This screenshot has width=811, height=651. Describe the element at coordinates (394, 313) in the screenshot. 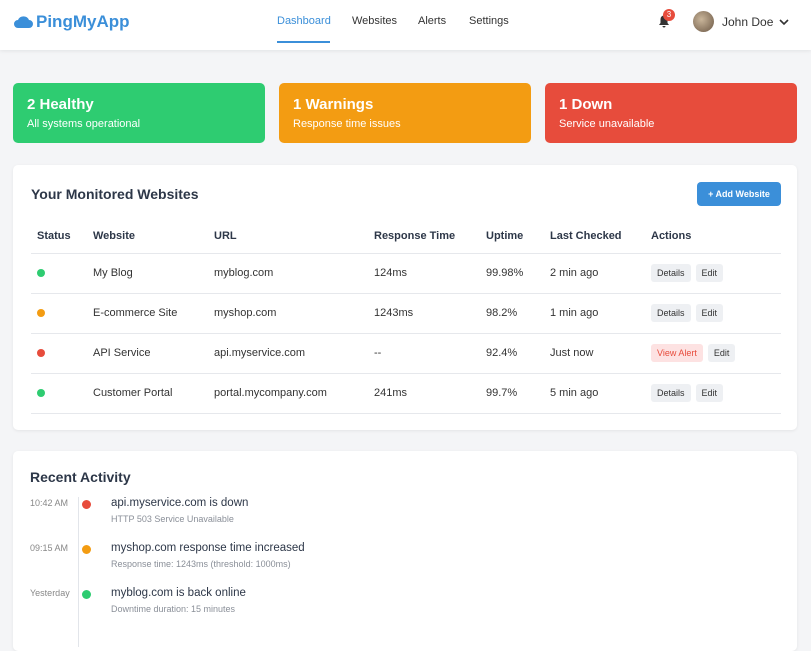

I see `cell-response-time: 1243ms` at that location.